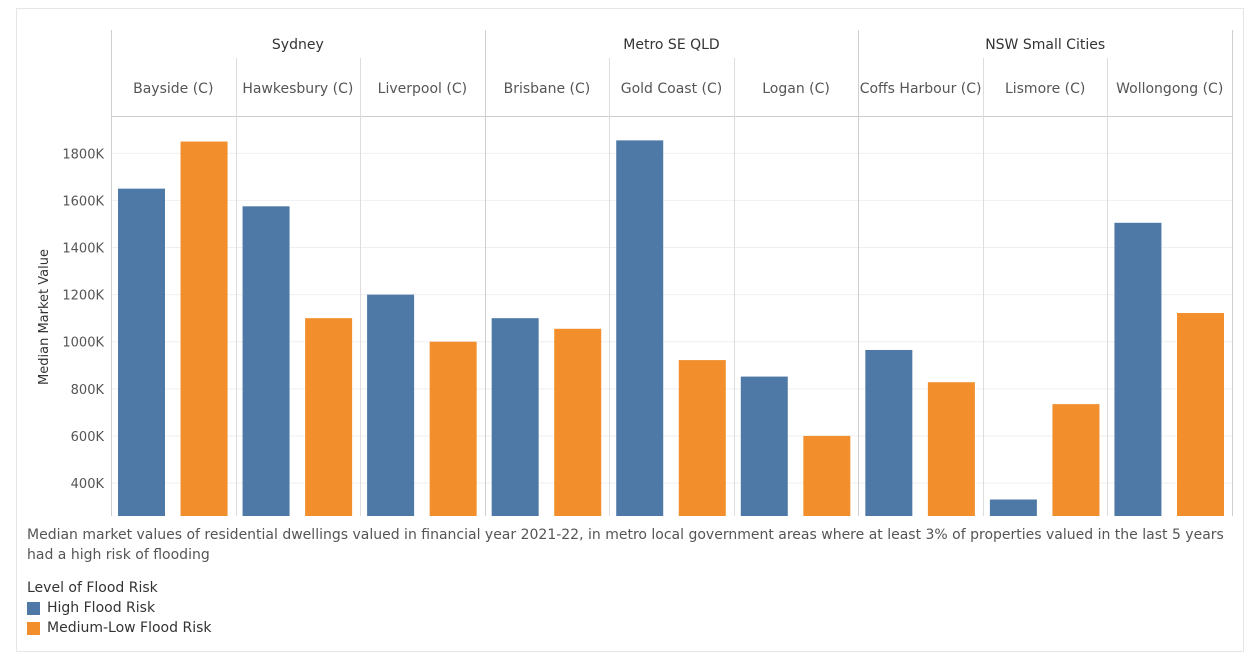  What do you see at coordinates (1045, 45) in the screenshot?
I see `region-label: NSW Small Cities` at bounding box center [1045, 45].